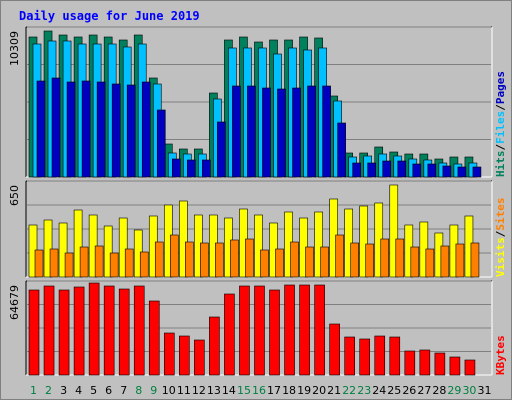 Image resolution: width=512 pixels, height=401 pixels. I want to click on x-label-day-15: 15, so click(244, 390).